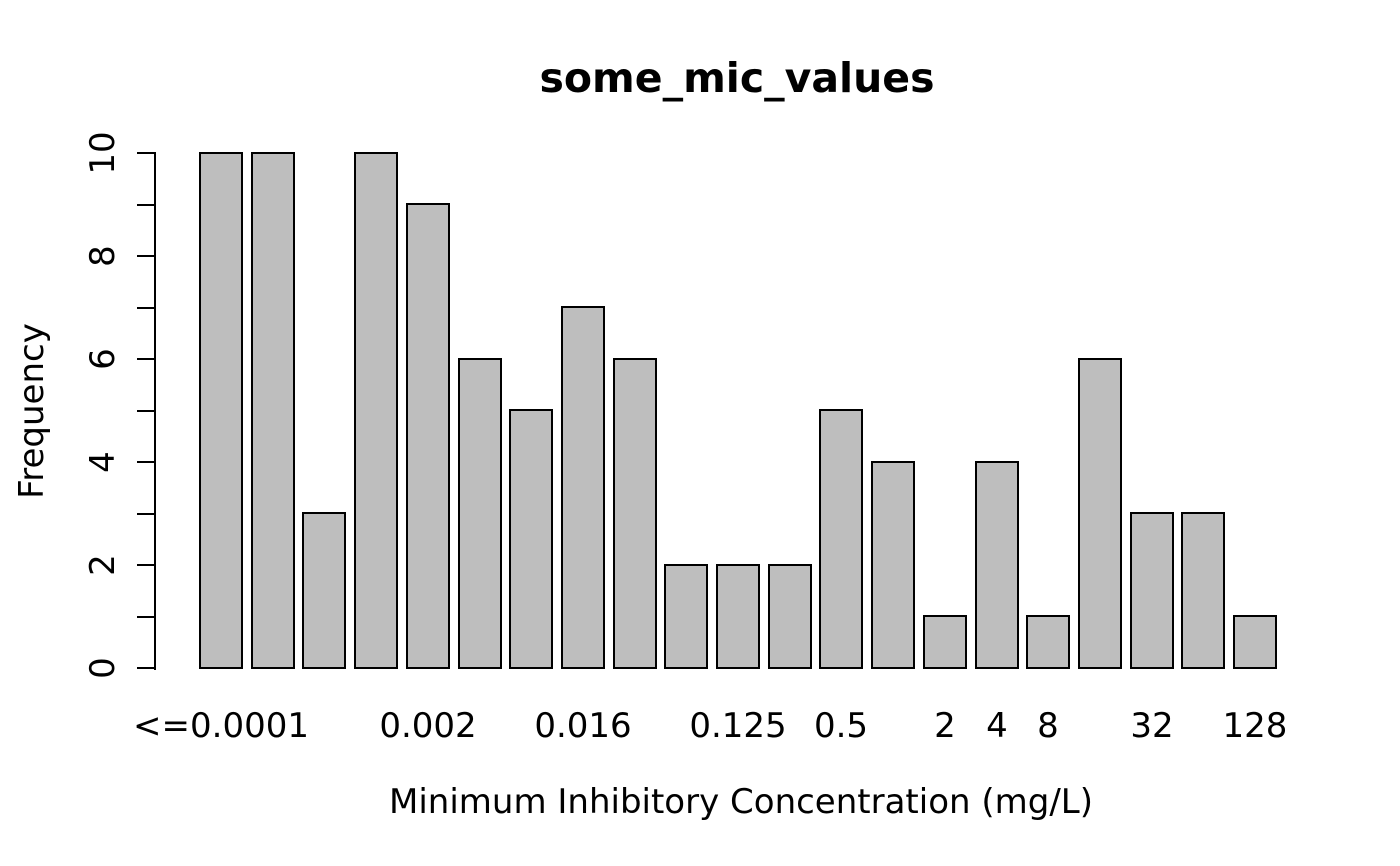 The width and height of the screenshot is (1400, 866). Describe the element at coordinates (737, 78) in the screenshot. I see `chart-title: some_mic_values` at that location.